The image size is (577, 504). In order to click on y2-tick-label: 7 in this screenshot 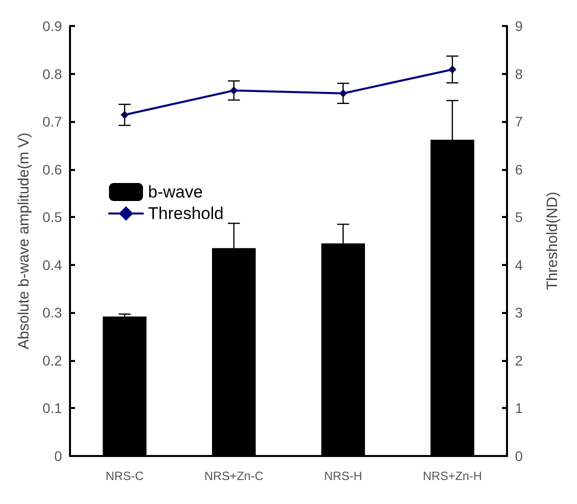, I will do `click(519, 122)`.